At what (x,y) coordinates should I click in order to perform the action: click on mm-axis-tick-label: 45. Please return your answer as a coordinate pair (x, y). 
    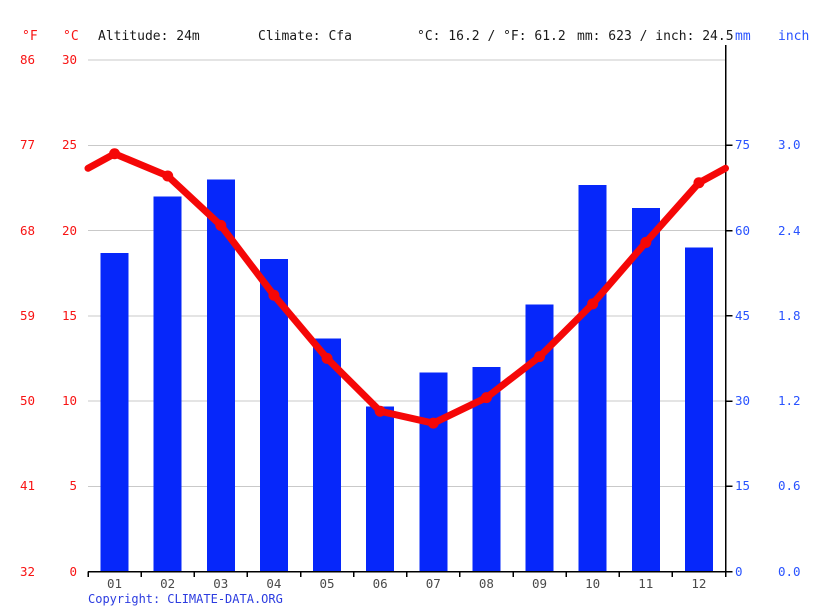
    Looking at the image, I should click on (743, 315).